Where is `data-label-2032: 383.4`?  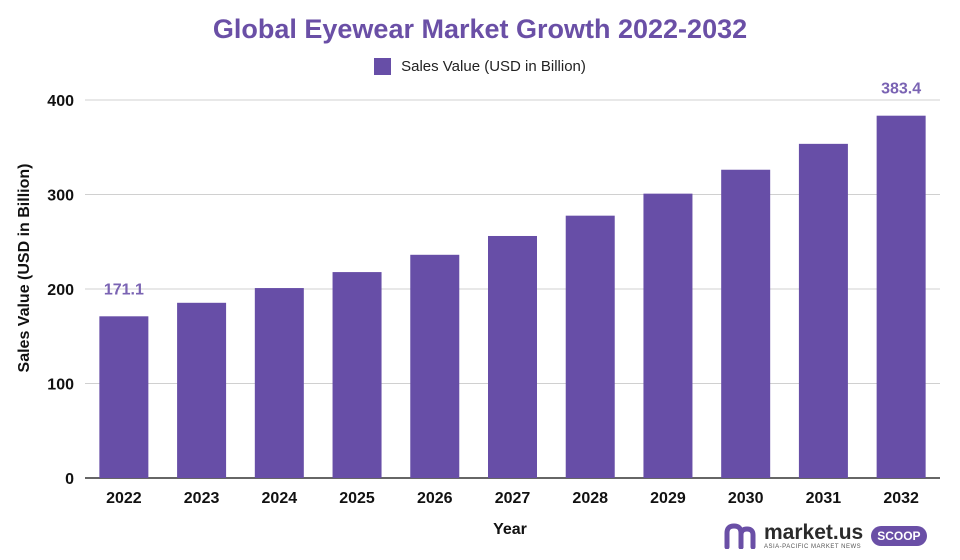 data-label-2032: 383.4 is located at coordinates (901, 89).